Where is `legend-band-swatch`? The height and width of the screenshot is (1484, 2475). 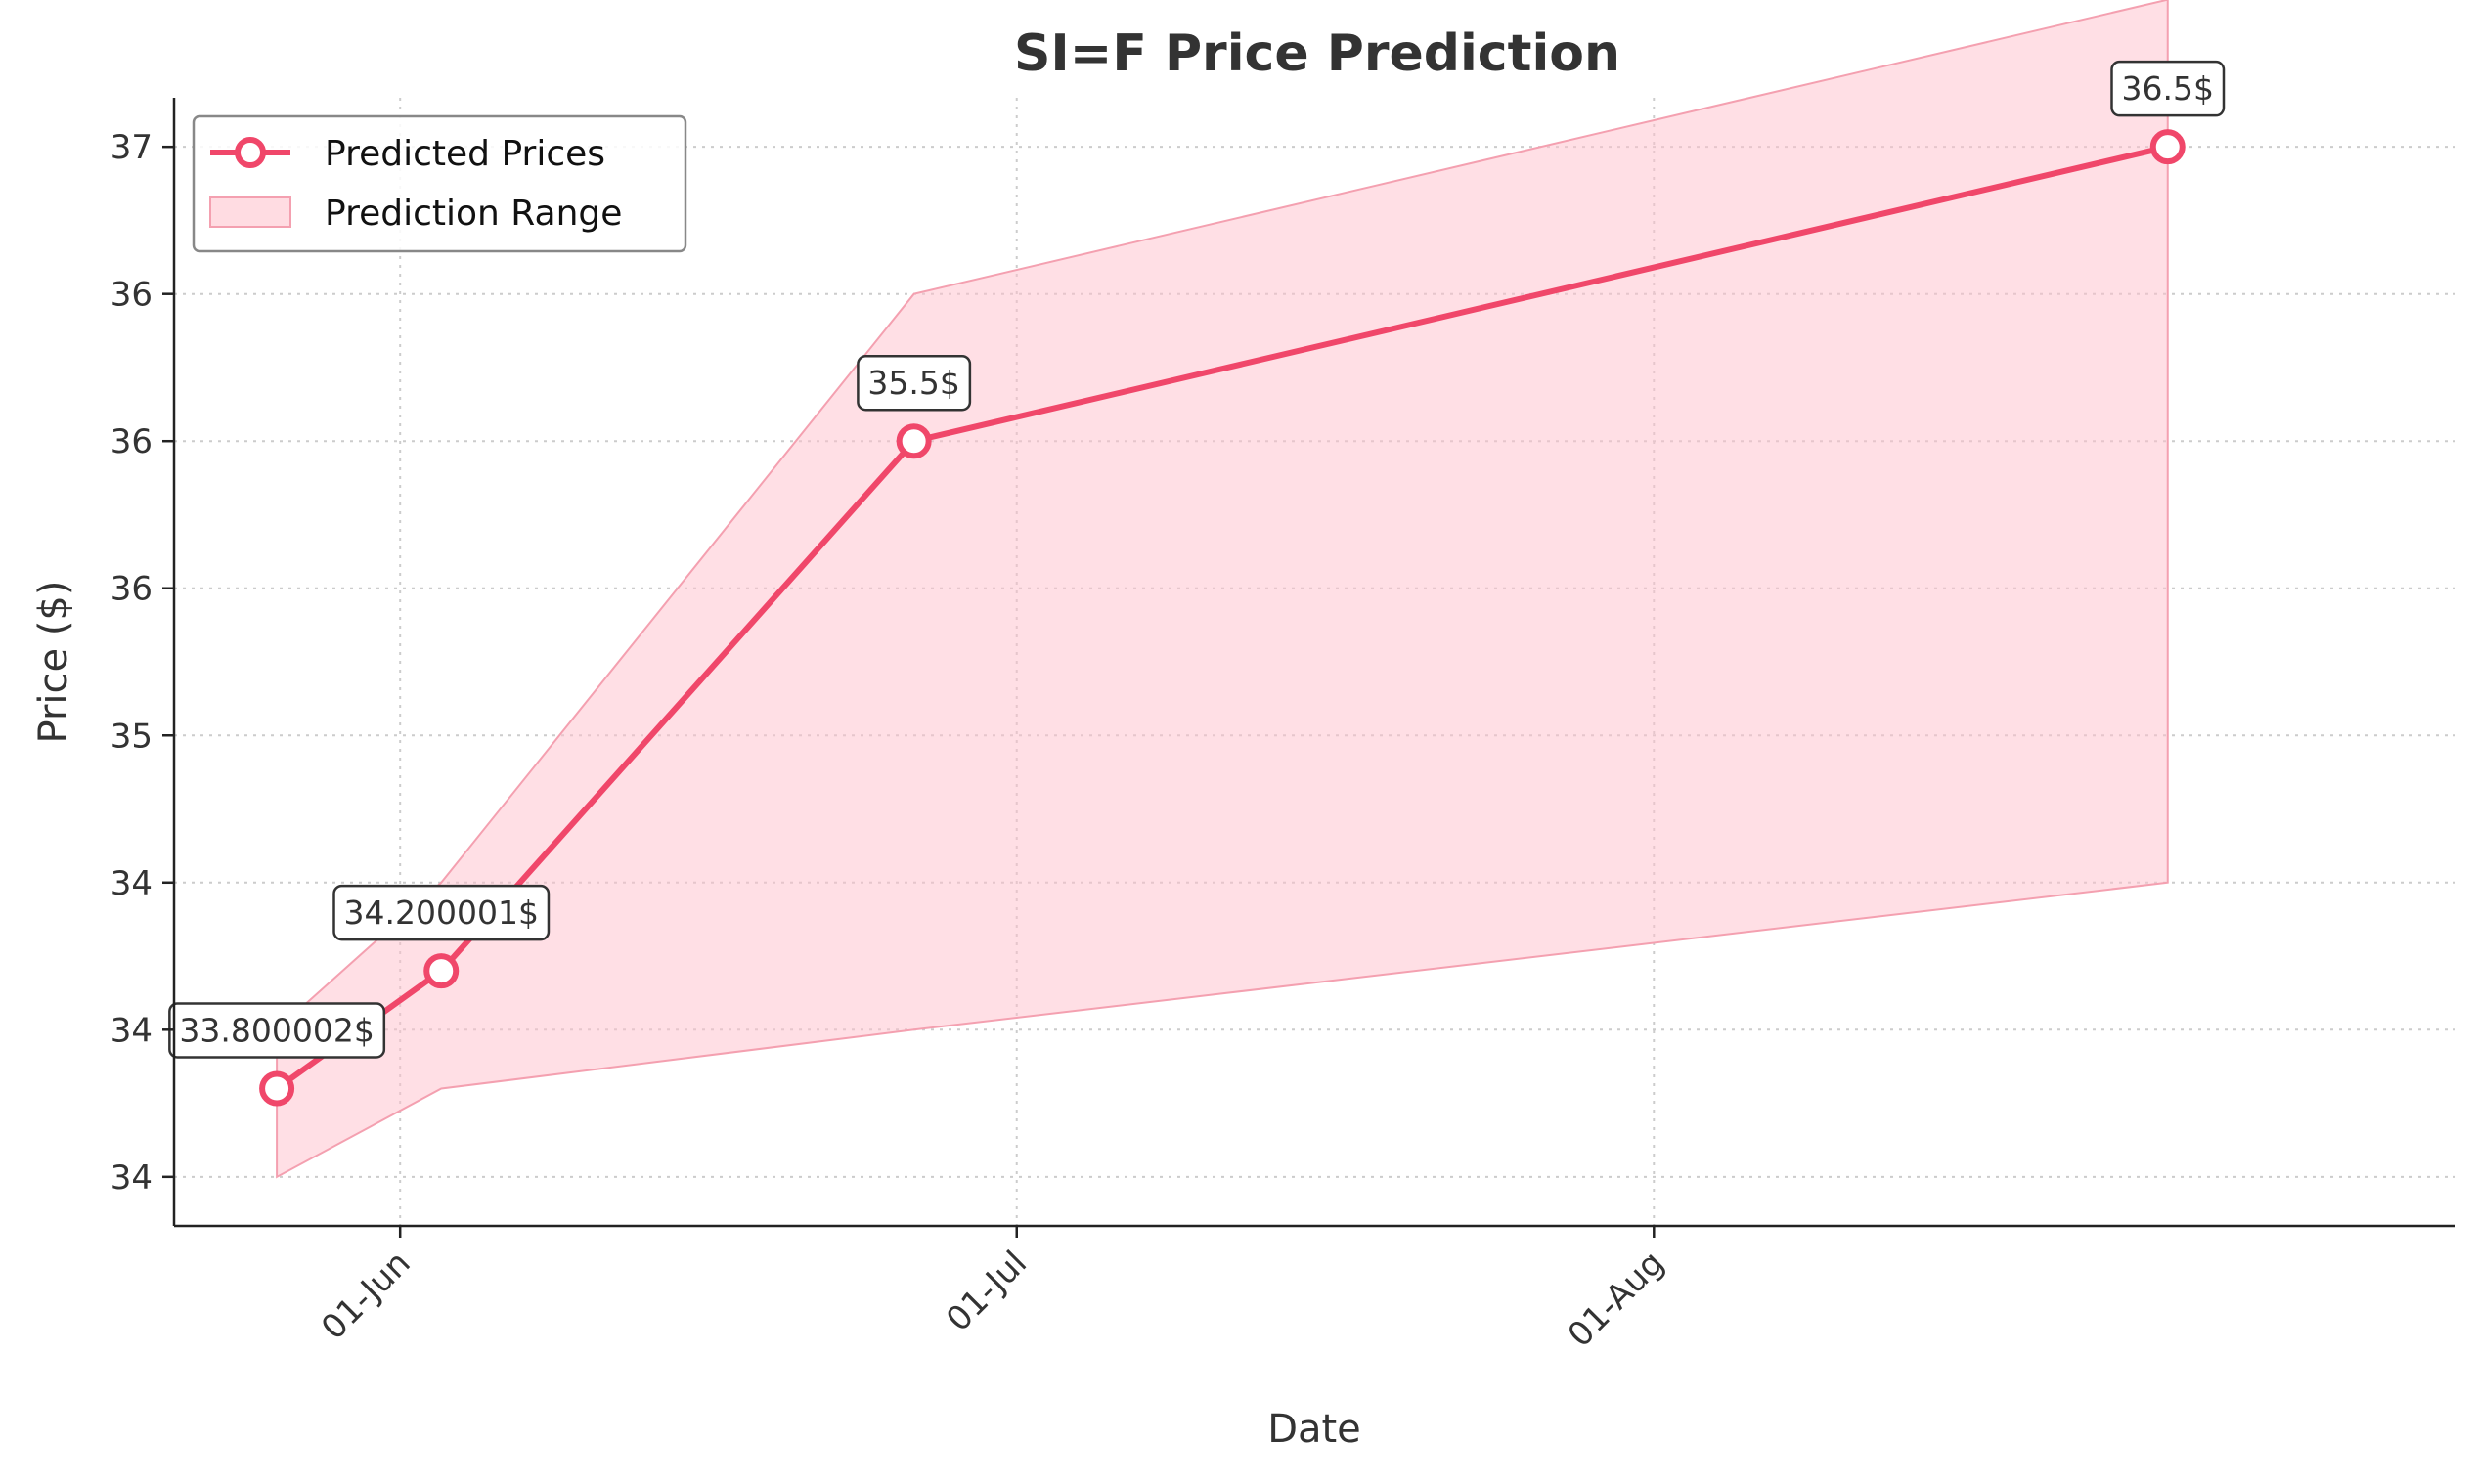
legend-band-swatch is located at coordinates (250, 212).